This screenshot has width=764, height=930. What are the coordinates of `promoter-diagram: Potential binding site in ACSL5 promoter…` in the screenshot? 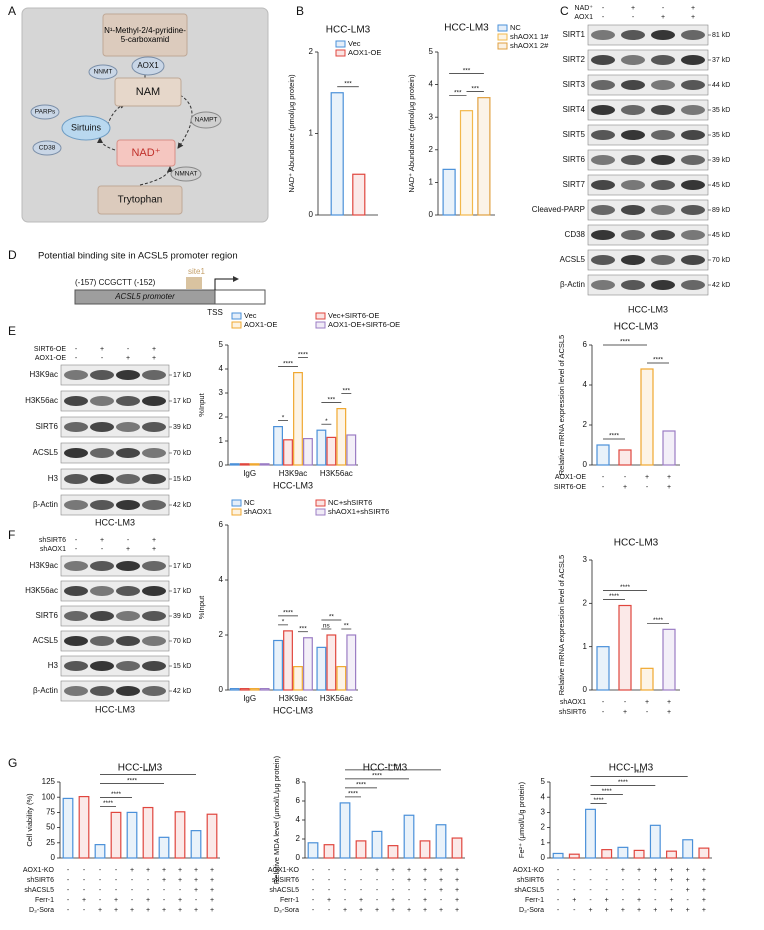 It's located at (152, 284).